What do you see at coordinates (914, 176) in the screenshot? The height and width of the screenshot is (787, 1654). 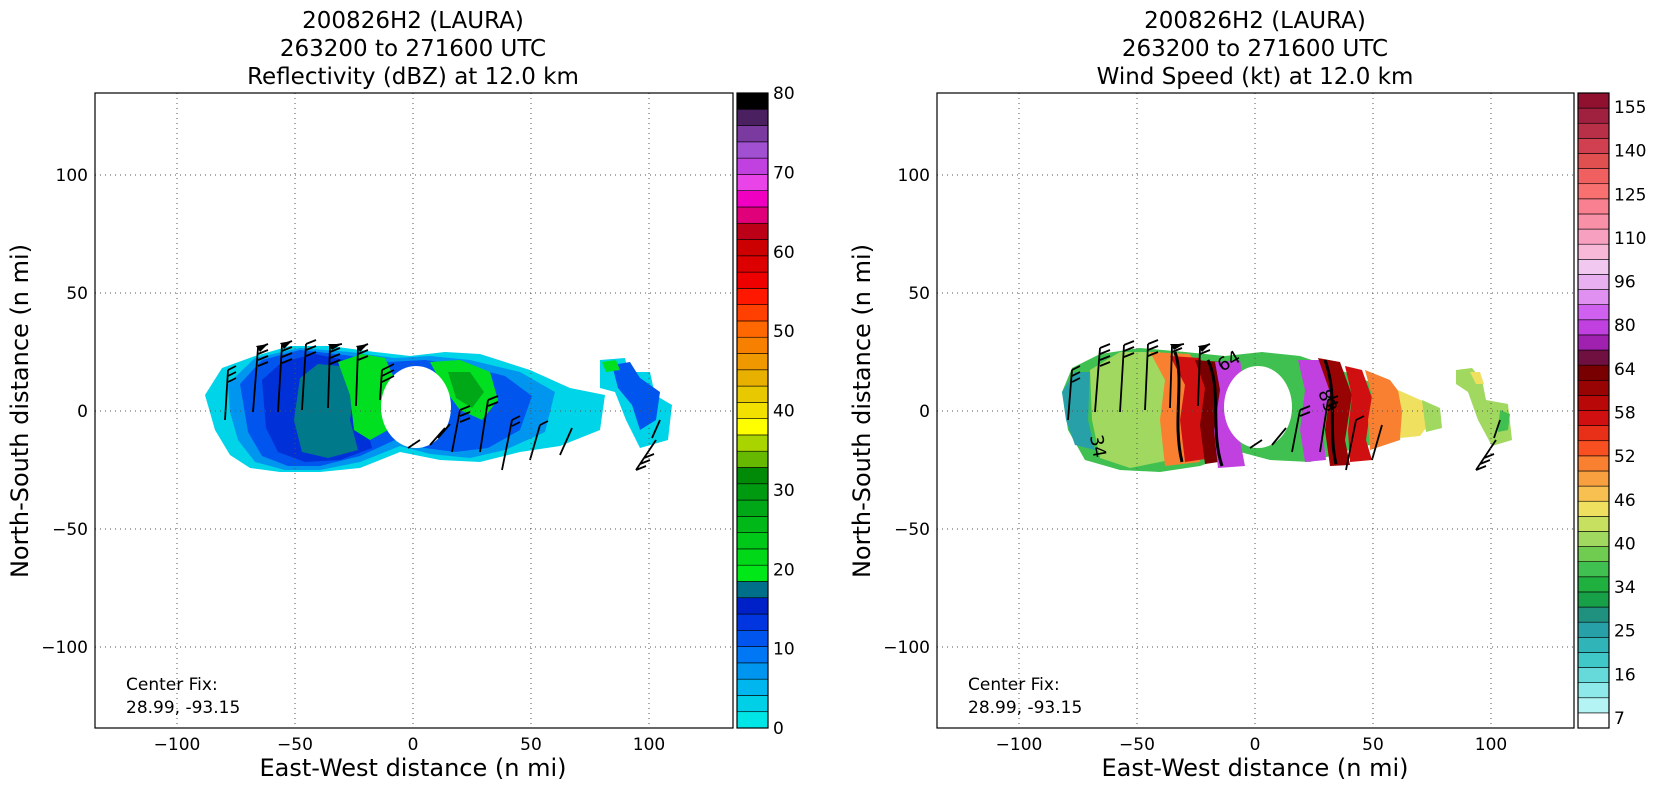 I see `wind-speed-ytick: 100` at bounding box center [914, 176].